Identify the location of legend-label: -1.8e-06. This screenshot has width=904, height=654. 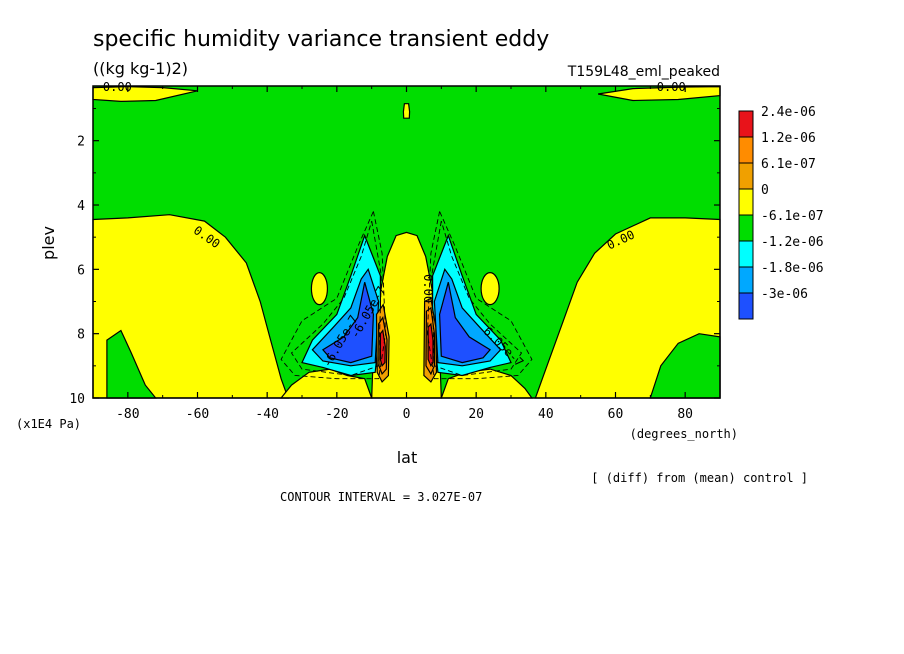
(792, 268).